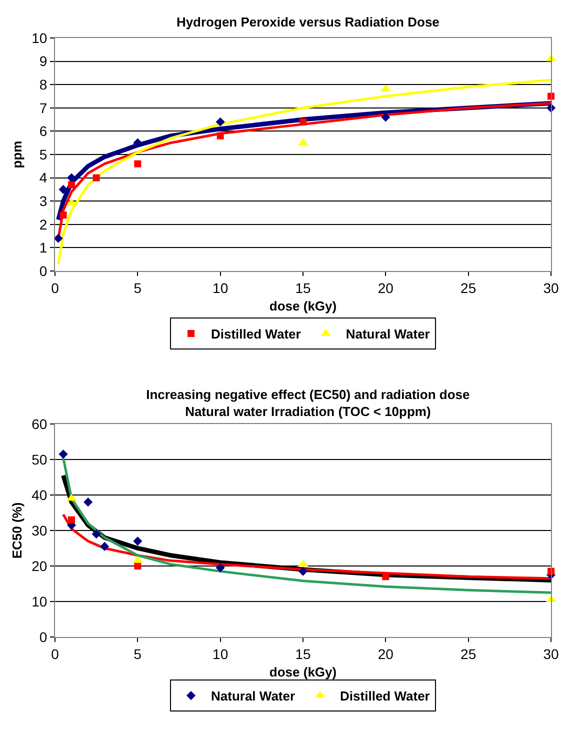 The width and height of the screenshot is (581, 732). I want to click on y-tick-label: 7, so click(43, 108).